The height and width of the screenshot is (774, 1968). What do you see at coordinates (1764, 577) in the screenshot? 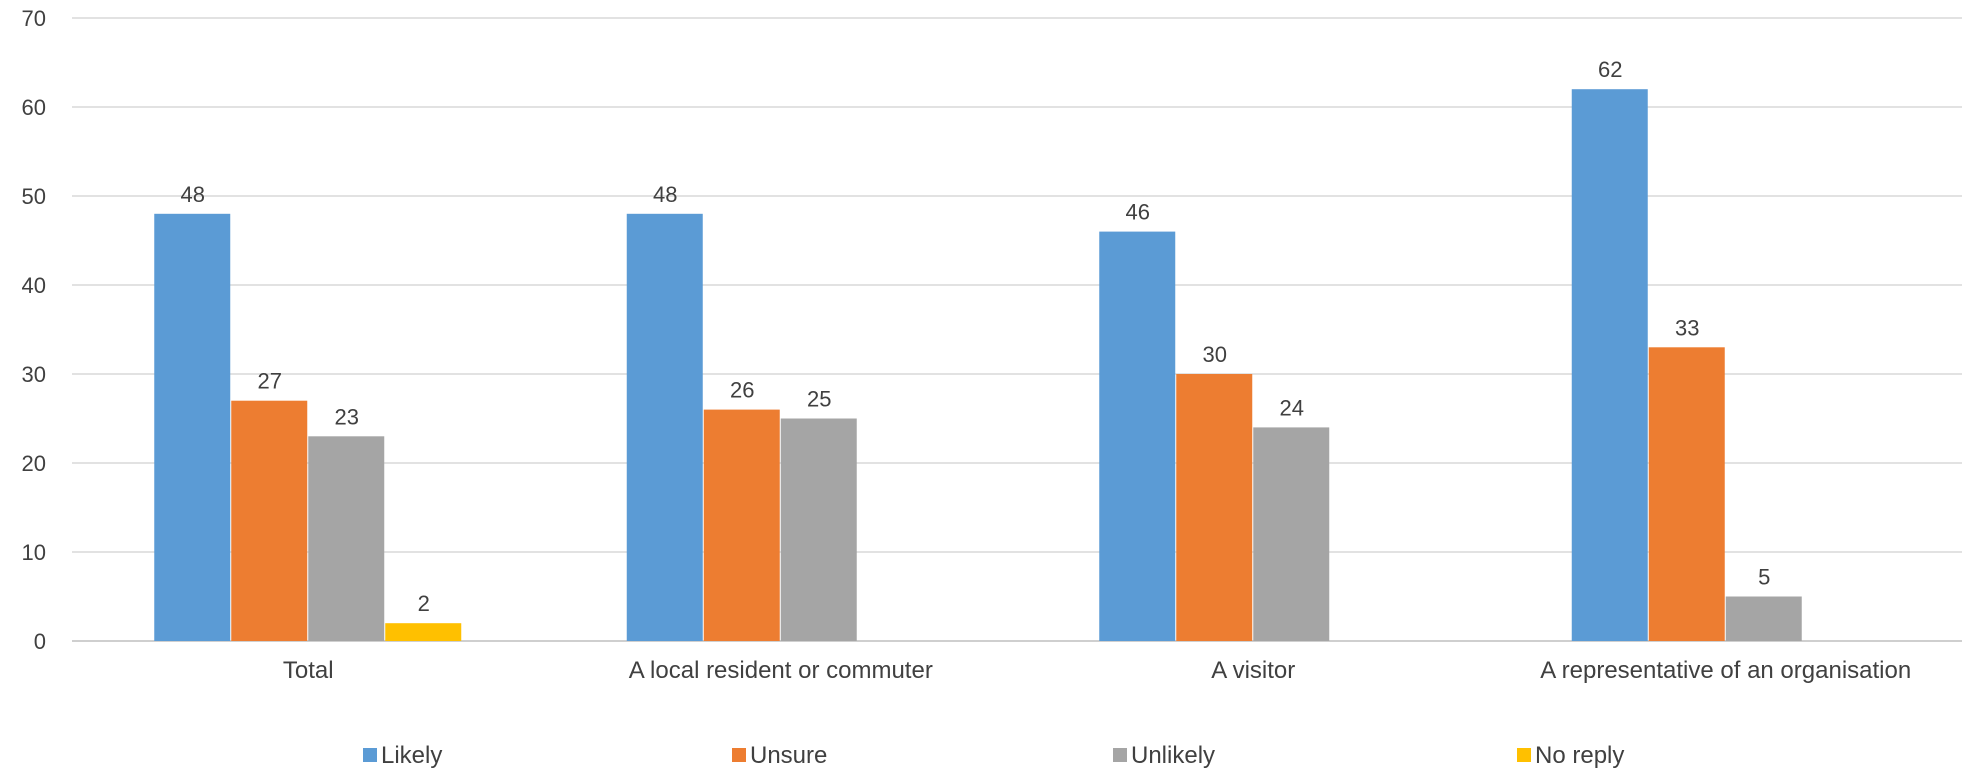
I see `data-label: 5` at bounding box center [1764, 577].